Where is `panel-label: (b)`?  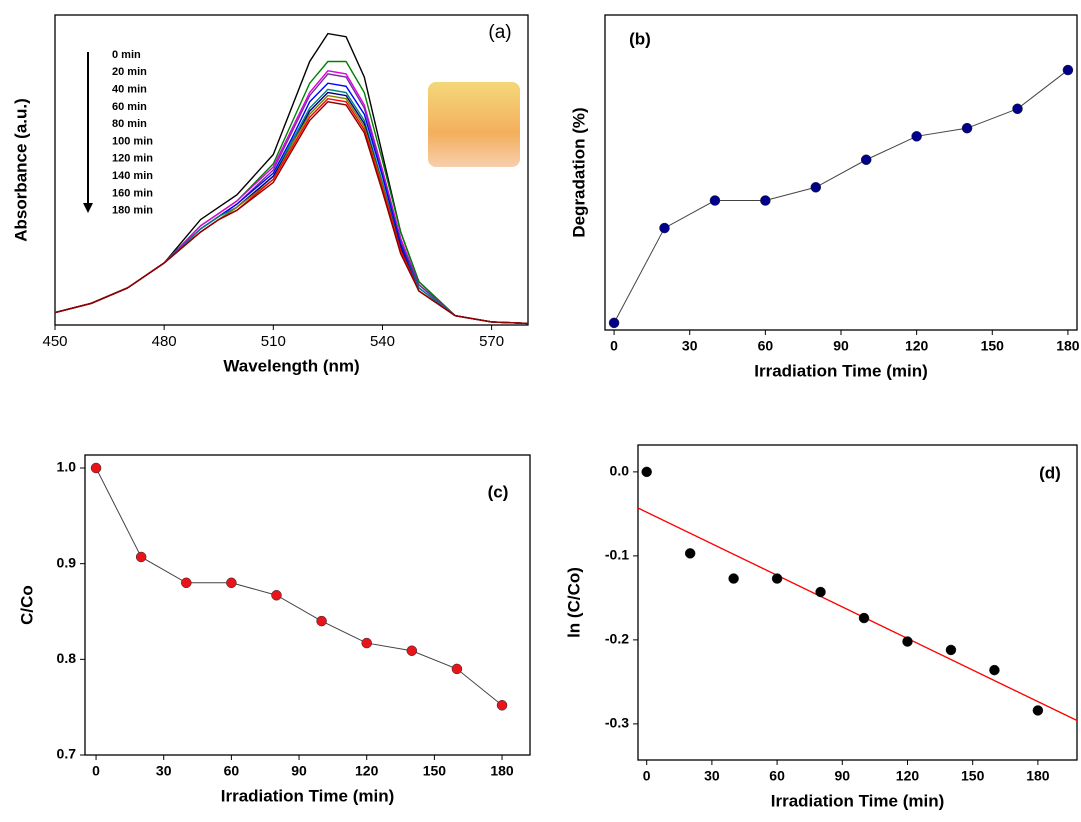
panel-label: (b) is located at coordinates (640, 38).